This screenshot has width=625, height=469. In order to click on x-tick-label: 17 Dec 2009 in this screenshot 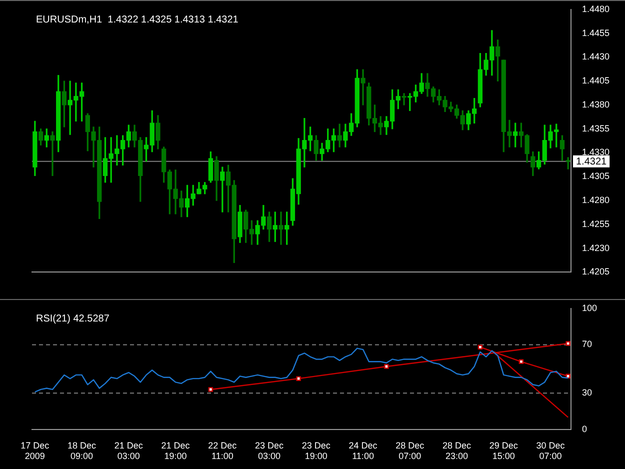, I will do `click(35, 451)`.